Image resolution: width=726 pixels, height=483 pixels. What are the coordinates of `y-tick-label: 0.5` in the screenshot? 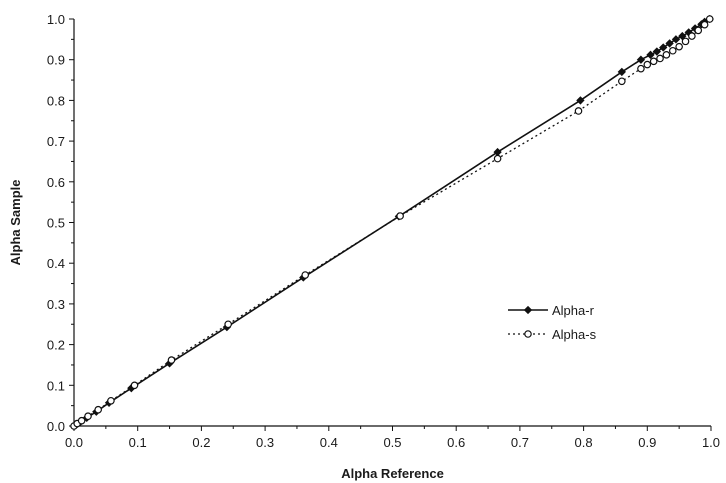 It's located at (56, 223).